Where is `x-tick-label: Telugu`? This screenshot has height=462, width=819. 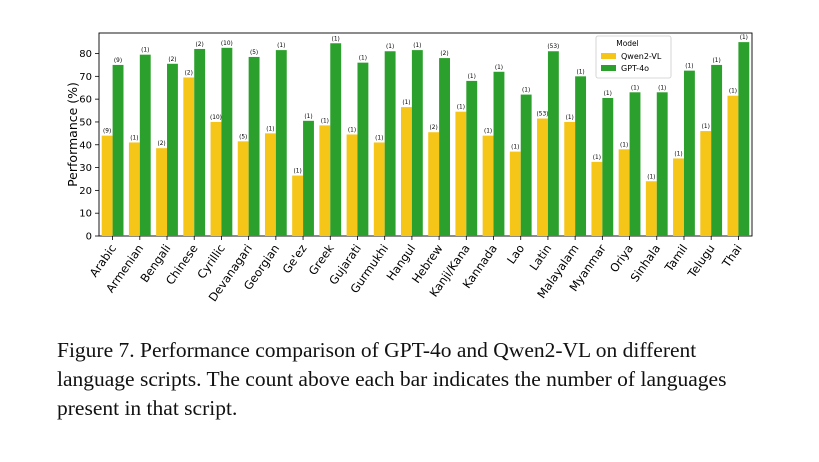 x-tick-label: Telugu is located at coordinates (700, 261).